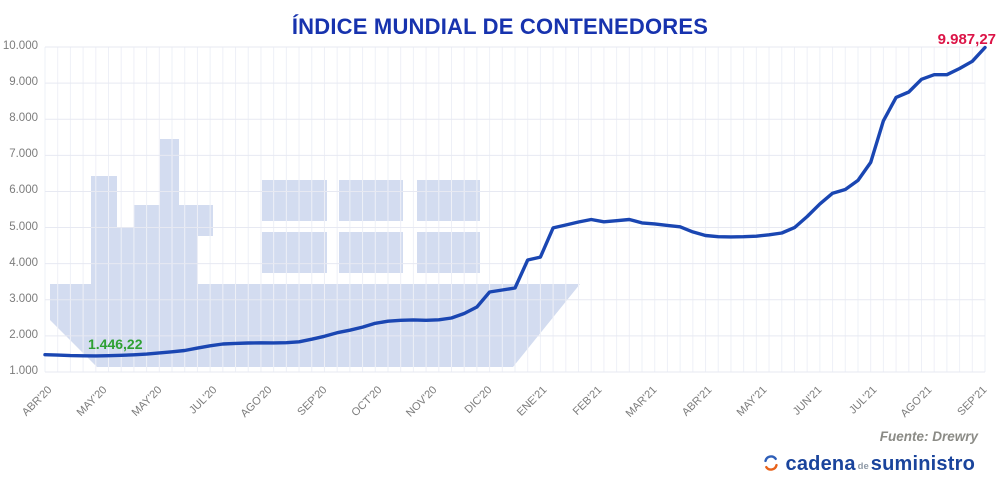 The width and height of the screenshot is (1000, 500). Describe the element at coordinates (315, 325) in the screenshot. I see `ship-hull` at that location.